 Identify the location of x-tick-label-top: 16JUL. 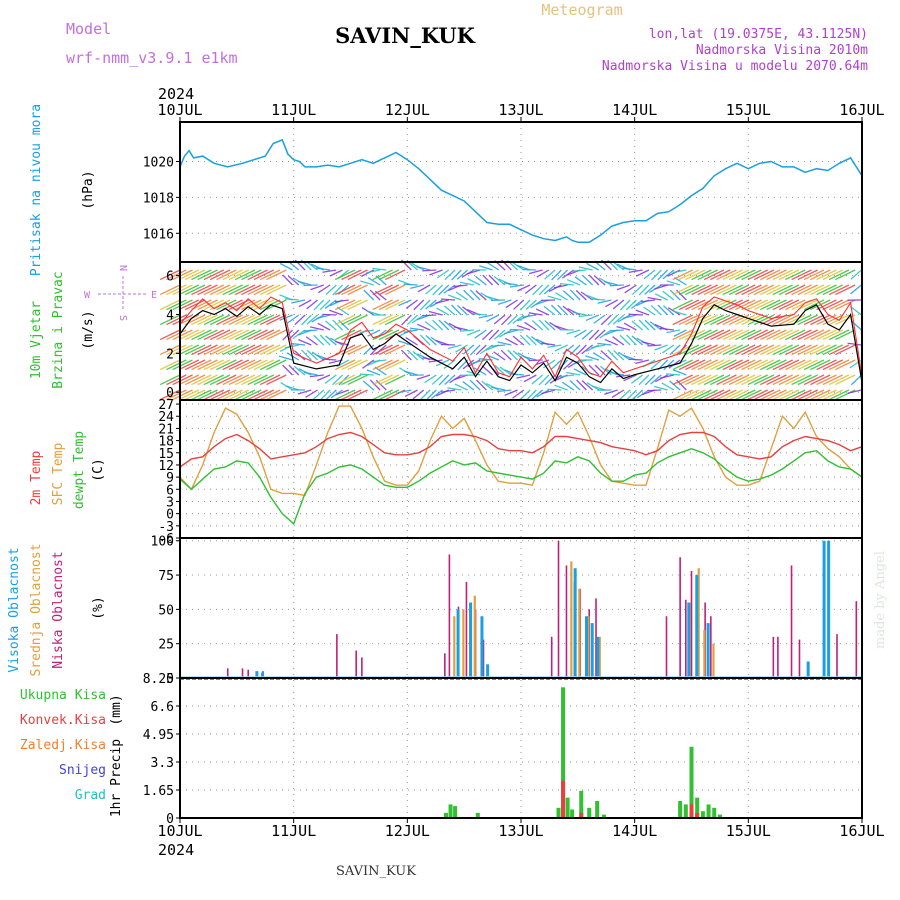
(861, 110).